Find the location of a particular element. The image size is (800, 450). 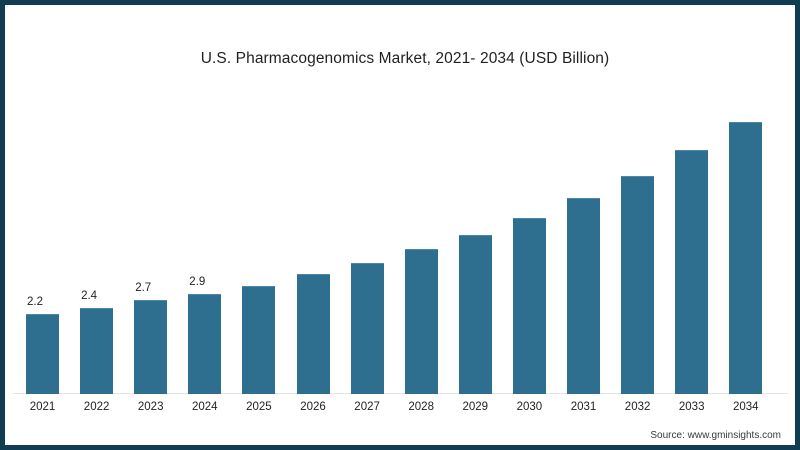

source-note: Source: www.gminsights.com is located at coordinates (715, 435).